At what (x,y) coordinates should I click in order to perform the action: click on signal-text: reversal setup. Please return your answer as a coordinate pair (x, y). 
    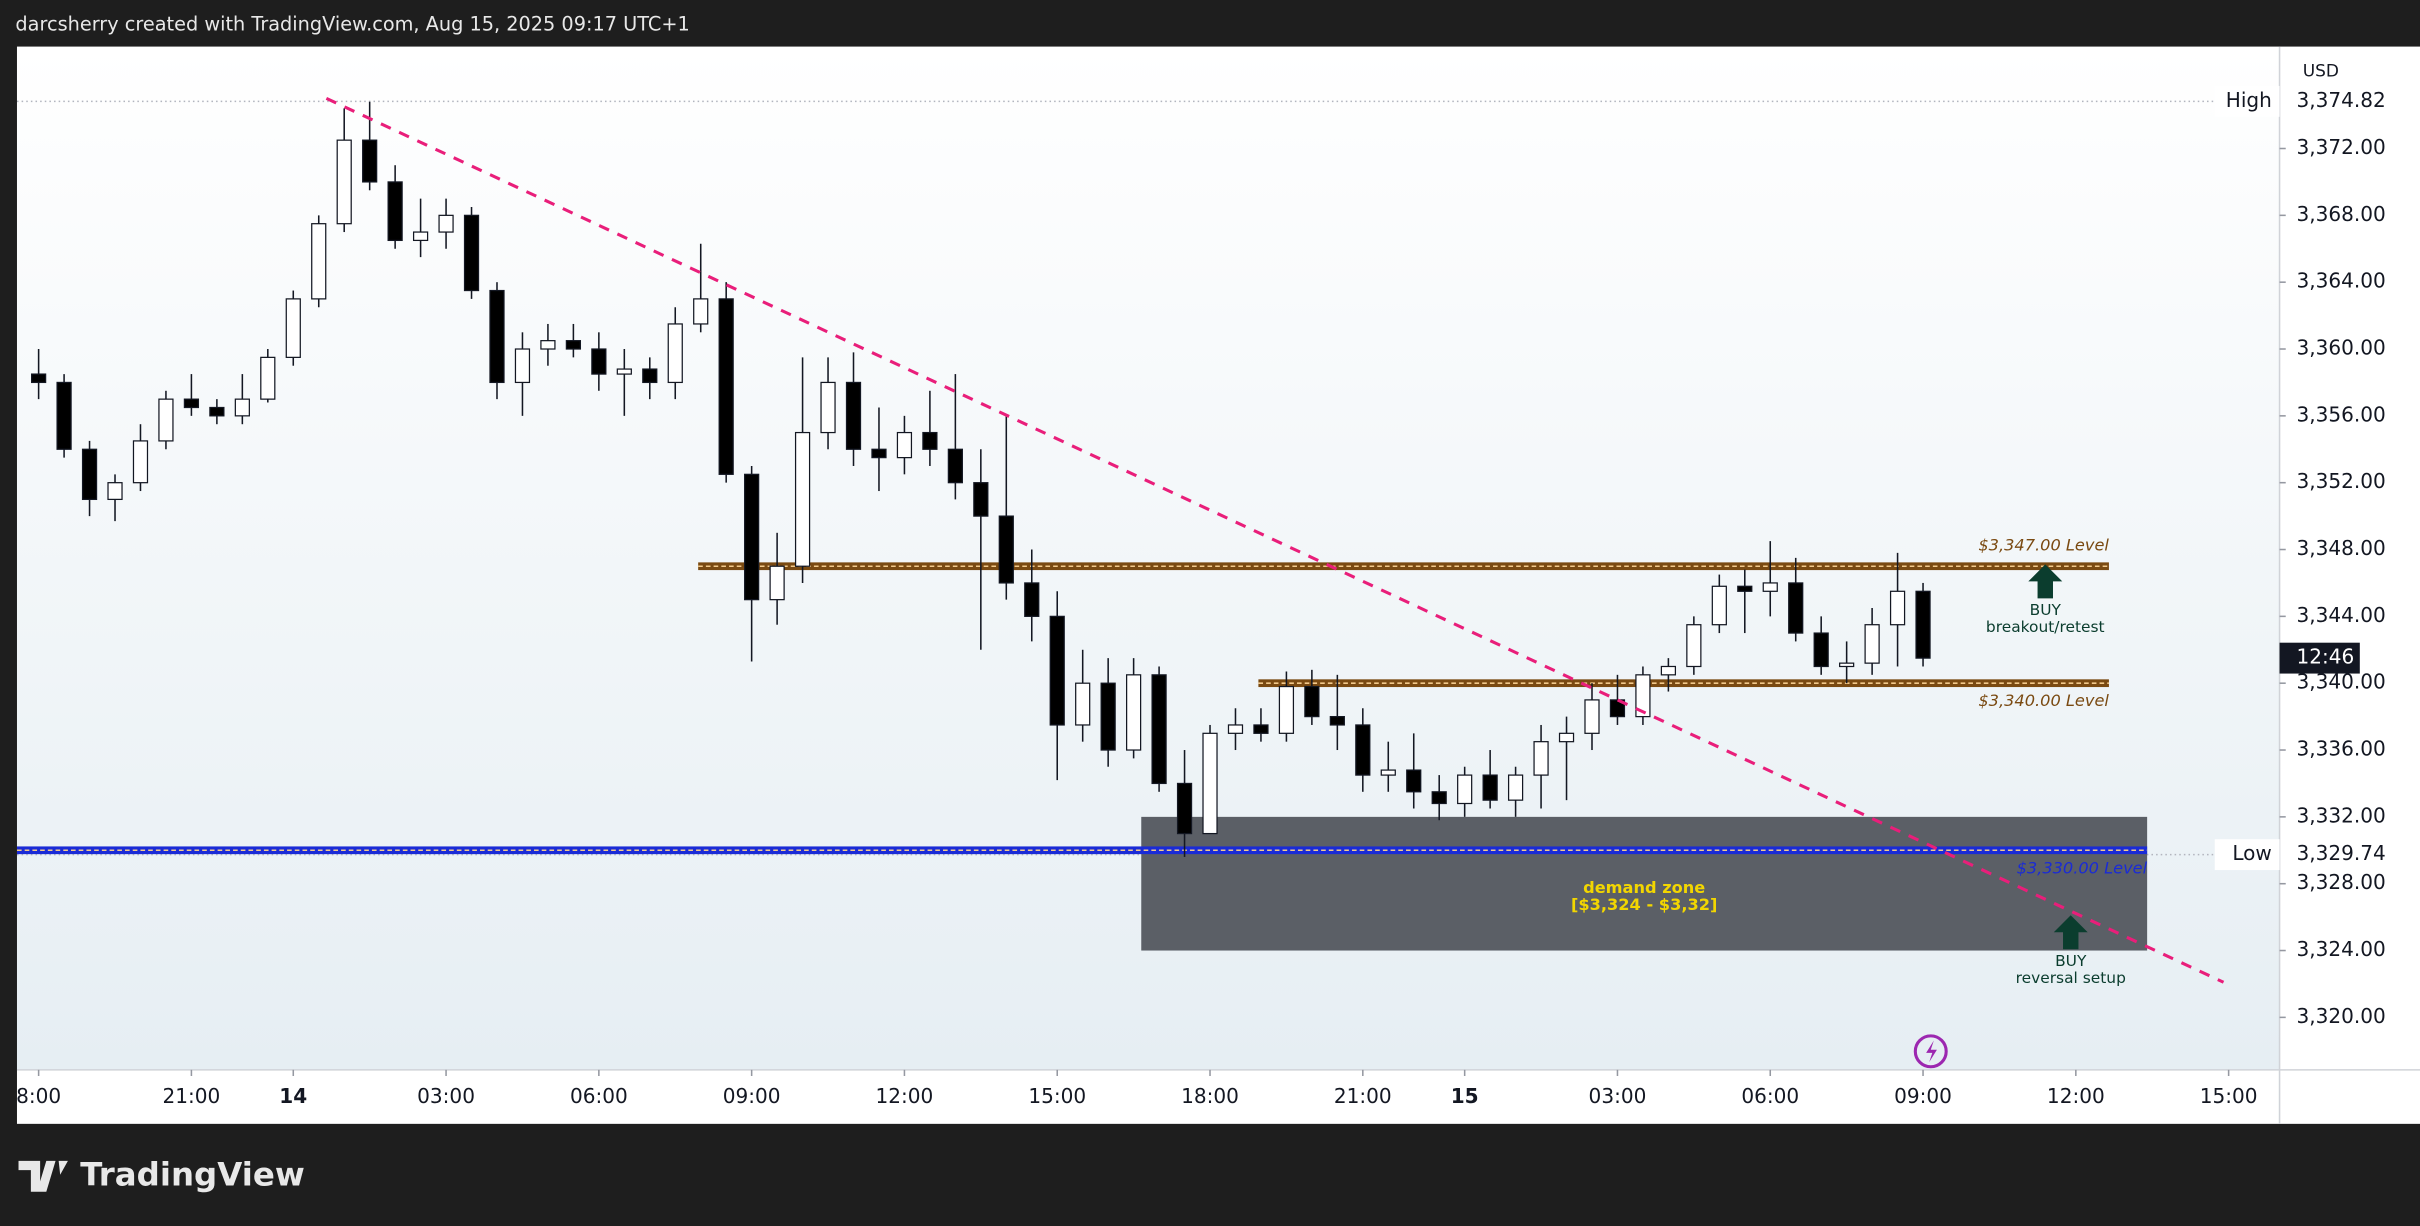
    Looking at the image, I should click on (2071, 978).